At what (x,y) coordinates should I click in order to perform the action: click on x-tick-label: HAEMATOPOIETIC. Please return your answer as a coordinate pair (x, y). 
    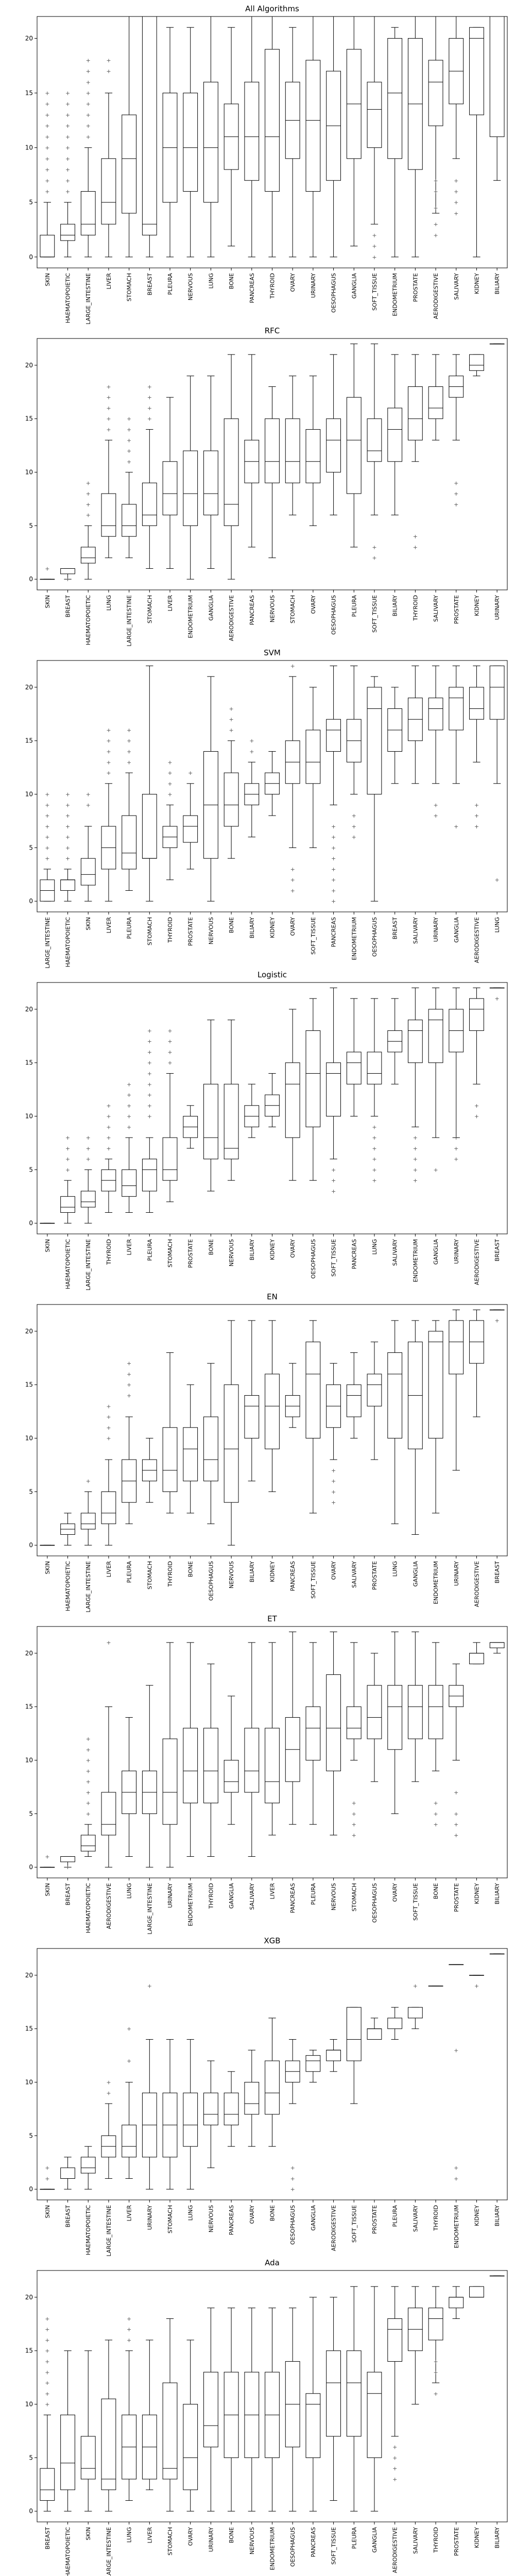
    Looking at the image, I should click on (68, 942).